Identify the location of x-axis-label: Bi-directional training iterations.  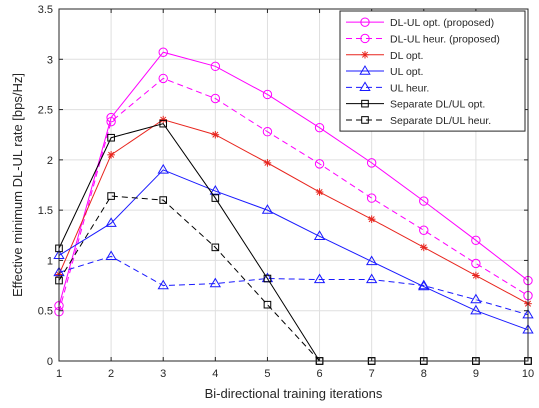
(294, 393).